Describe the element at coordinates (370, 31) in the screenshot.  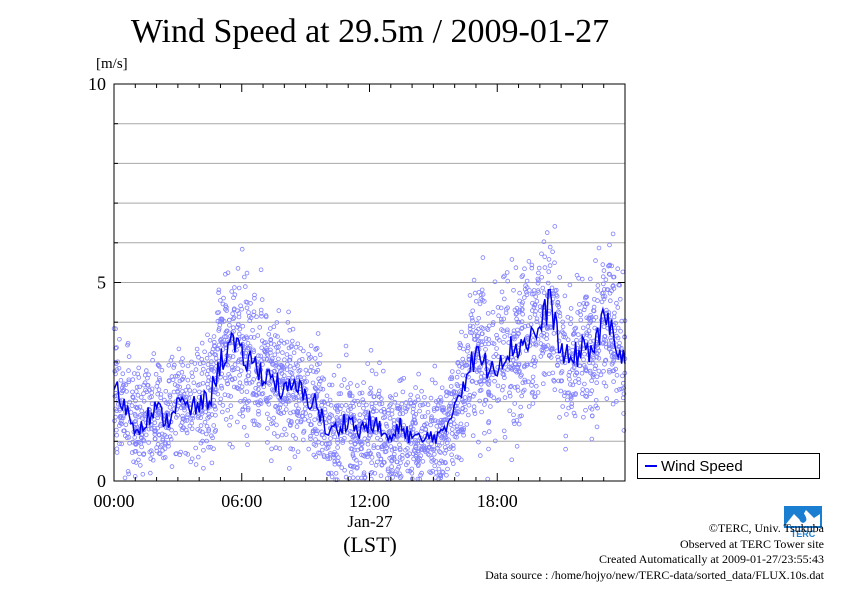
I see `chart-title: Wind Speed at 29.5m / 2009-01-27` at that location.